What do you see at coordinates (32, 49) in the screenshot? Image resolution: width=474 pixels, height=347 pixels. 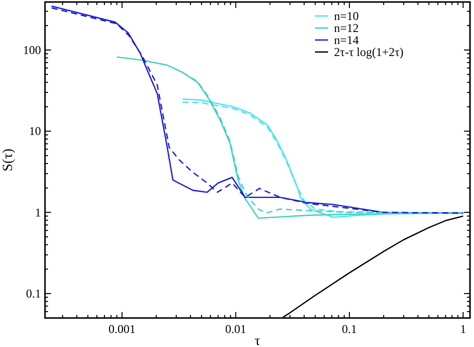 I see `y-tick-label: 100` at bounding box center [32, 49].